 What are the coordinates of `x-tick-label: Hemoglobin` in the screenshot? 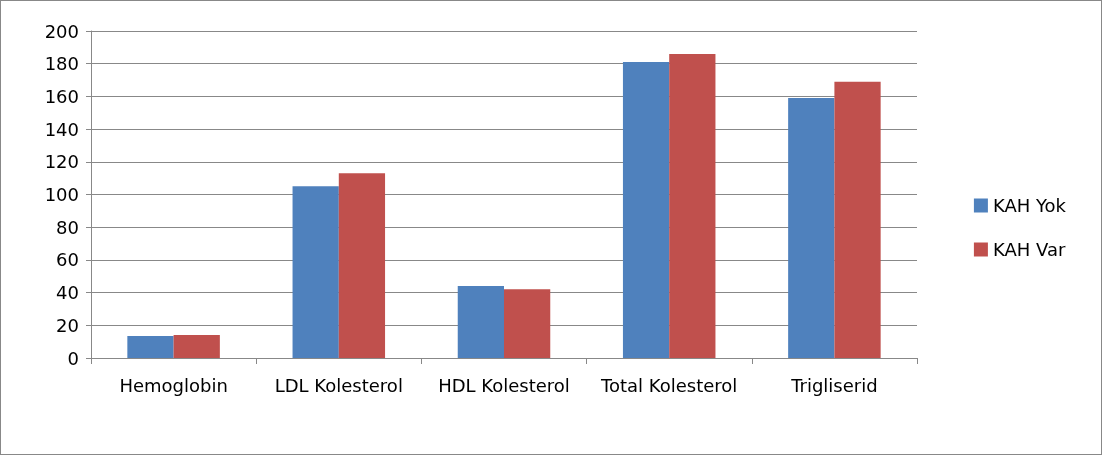 It's located at (173, 385).